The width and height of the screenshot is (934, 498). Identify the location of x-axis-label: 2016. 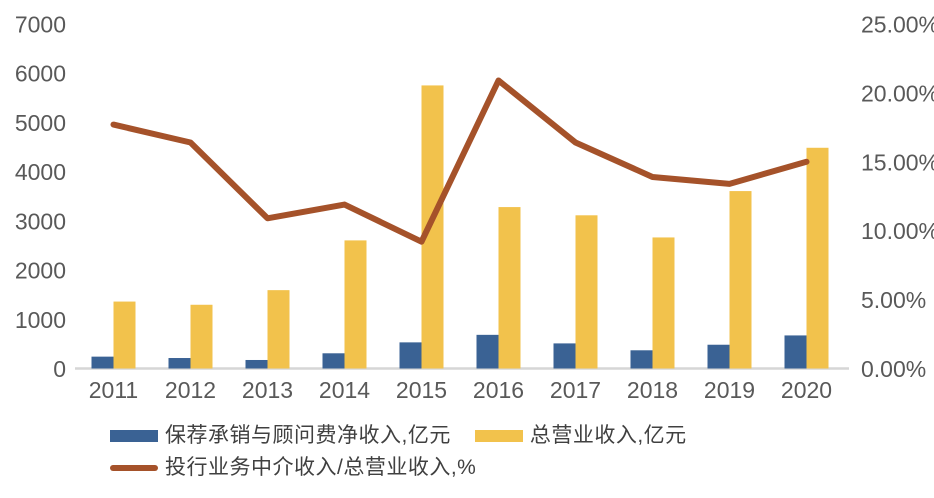
(498, 390).